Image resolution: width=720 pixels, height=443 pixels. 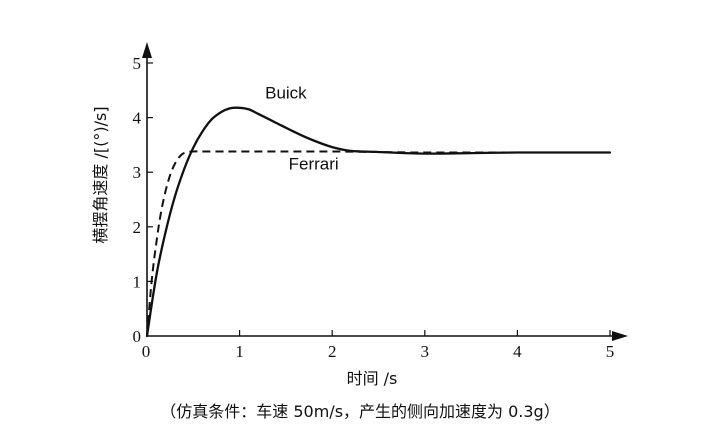 What do you see at coordinates (137, 172) in the screenshot?
I see `y-tick-label: 3` at bounding box center [137, 172].